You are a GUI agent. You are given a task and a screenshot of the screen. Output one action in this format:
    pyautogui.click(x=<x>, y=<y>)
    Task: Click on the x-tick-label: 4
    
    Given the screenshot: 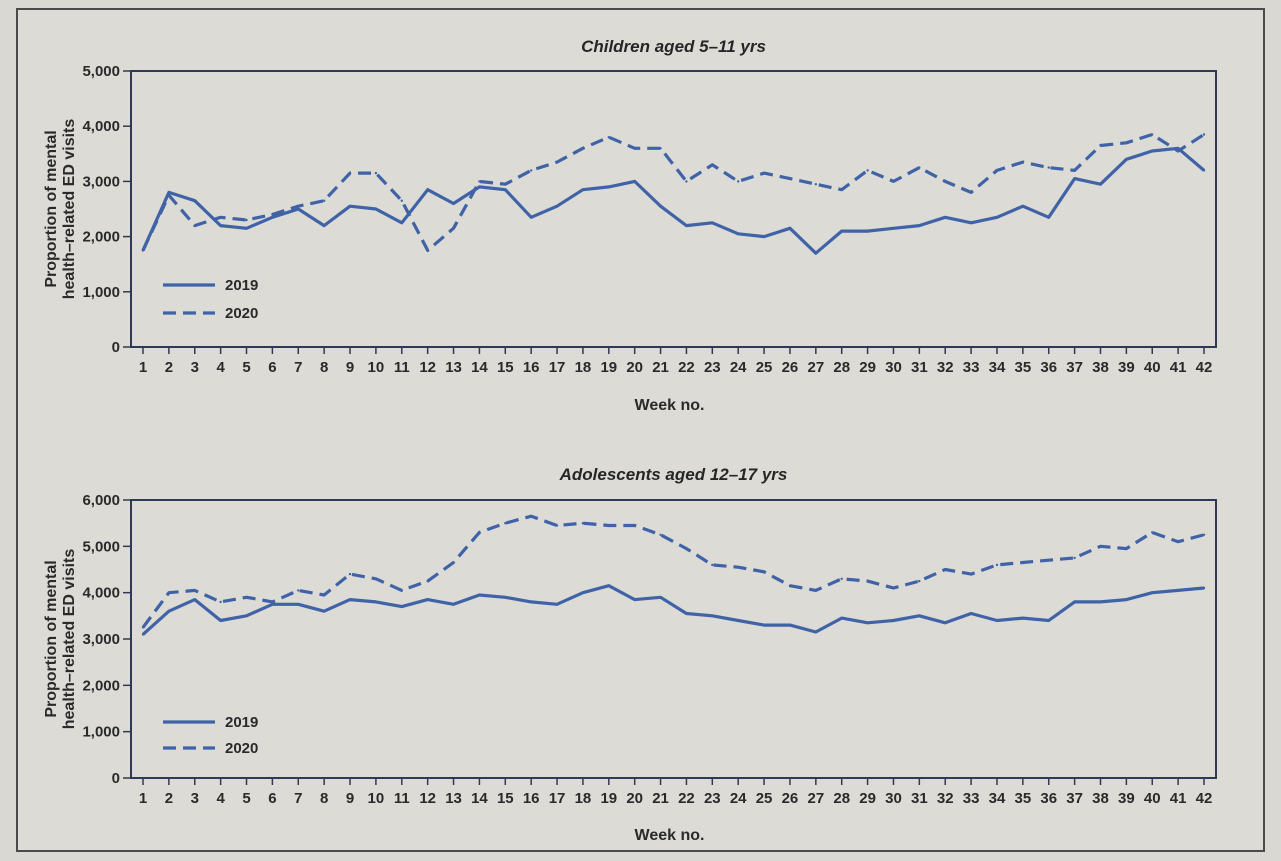 What is the action you would take?
    pyautogui.click(x=220, y=798)
    